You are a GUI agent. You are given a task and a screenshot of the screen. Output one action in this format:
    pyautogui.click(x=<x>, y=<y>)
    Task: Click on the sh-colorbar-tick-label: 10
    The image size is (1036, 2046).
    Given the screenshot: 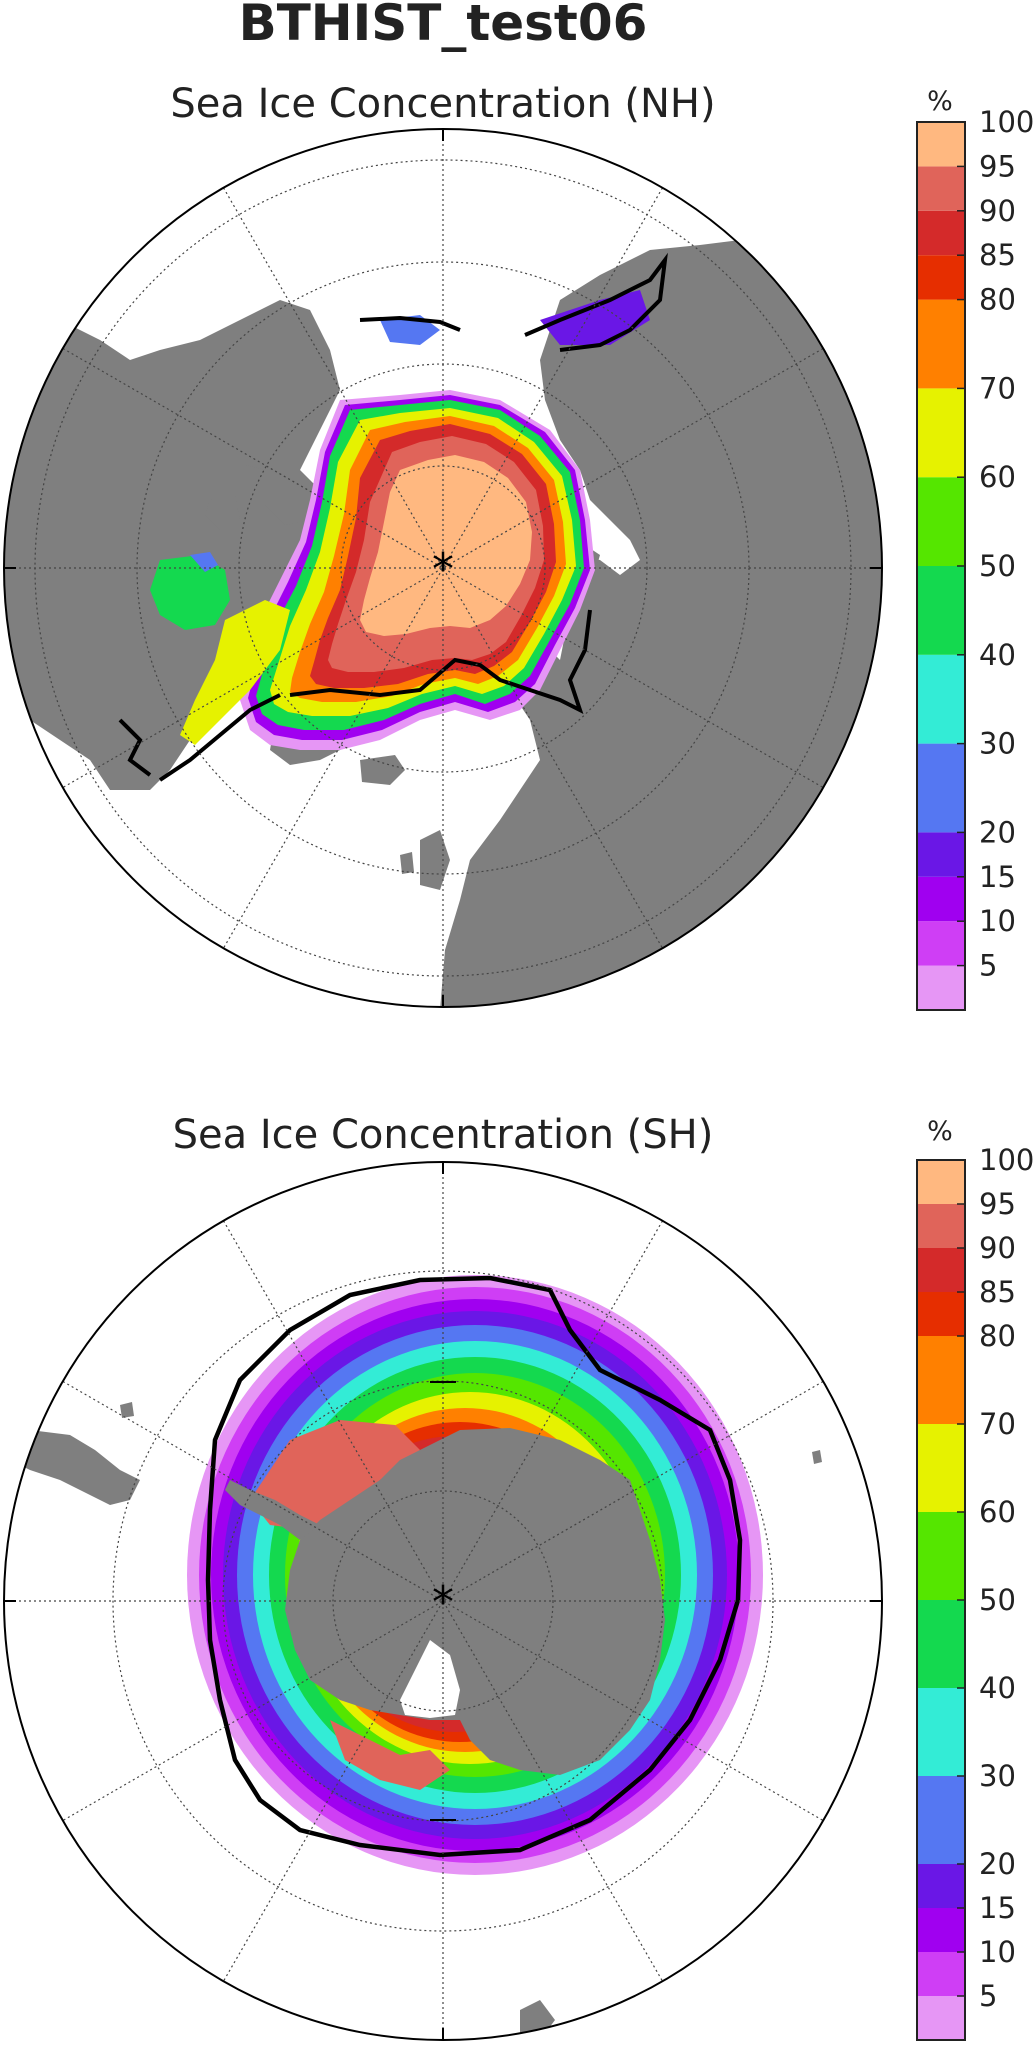 What is the action you would take?
    pyautogui.click(x=997, y=1952)
    